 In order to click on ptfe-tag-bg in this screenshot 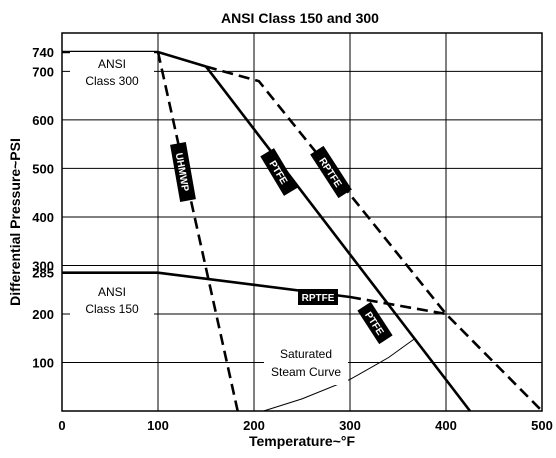, I will do `click(279, 172)`.